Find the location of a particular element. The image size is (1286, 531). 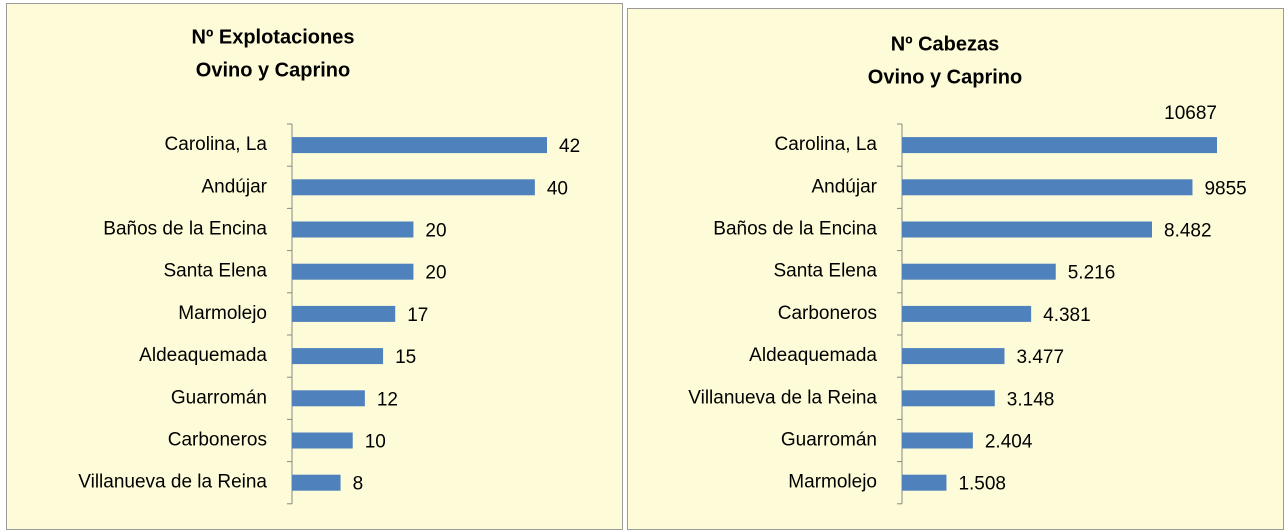

value-label: 5.216 is located at coordinates (1092, 273).